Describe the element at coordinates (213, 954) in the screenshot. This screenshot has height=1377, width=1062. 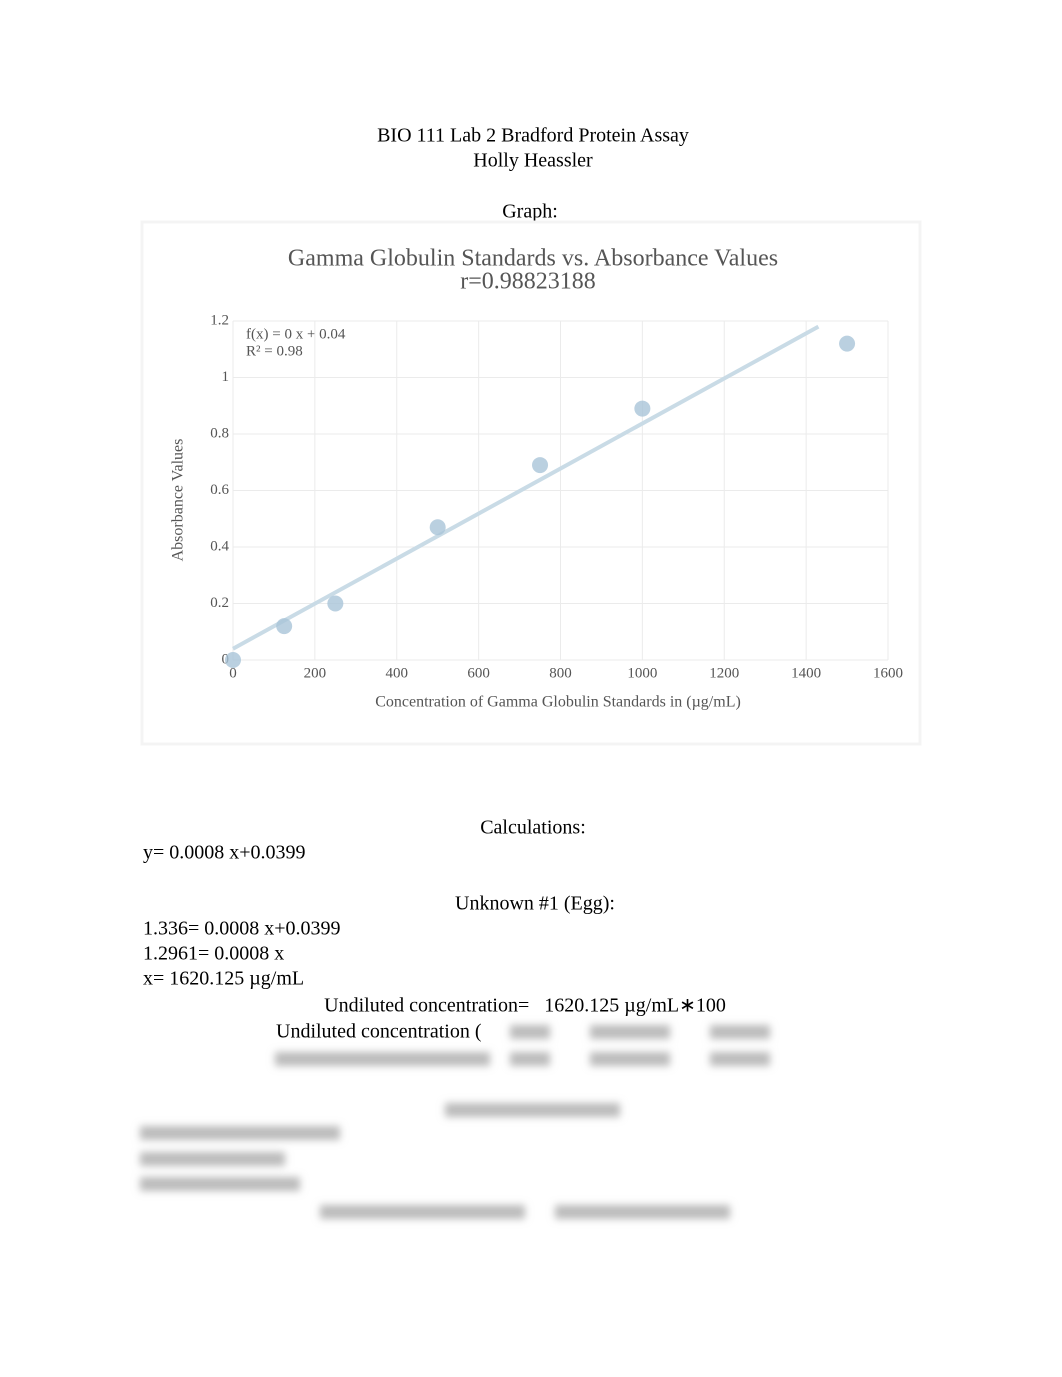
I see `calc-line: 1.2961= 0.0008 x` at that location.